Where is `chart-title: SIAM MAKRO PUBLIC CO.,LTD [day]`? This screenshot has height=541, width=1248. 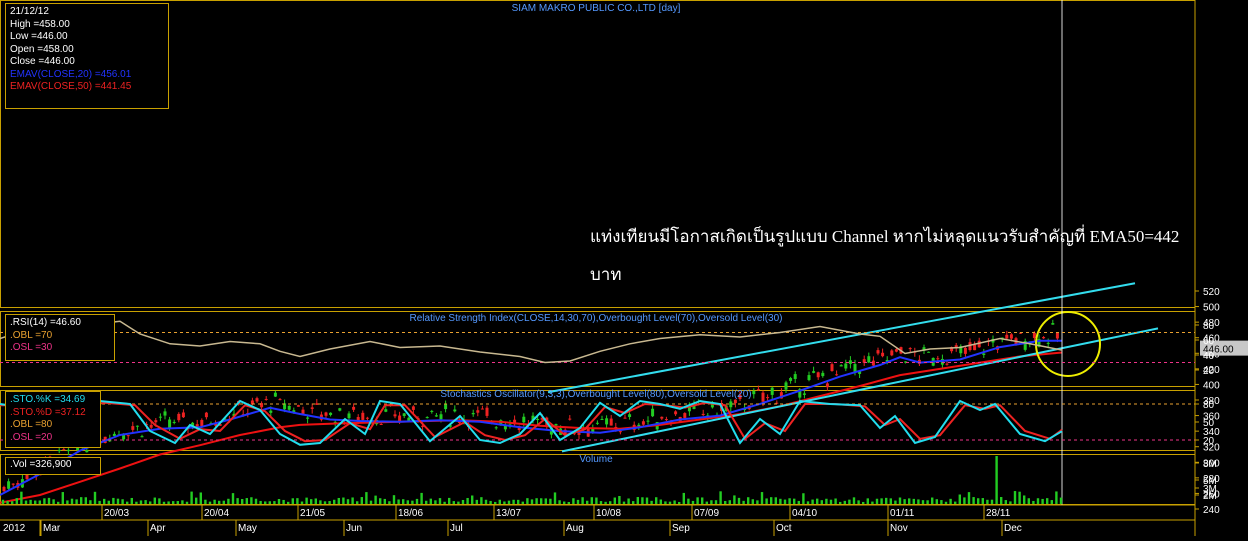
chart-title: SIAM MAKRO PUBLIC CO.,LTD [day] is located at coordinates (596, 8).